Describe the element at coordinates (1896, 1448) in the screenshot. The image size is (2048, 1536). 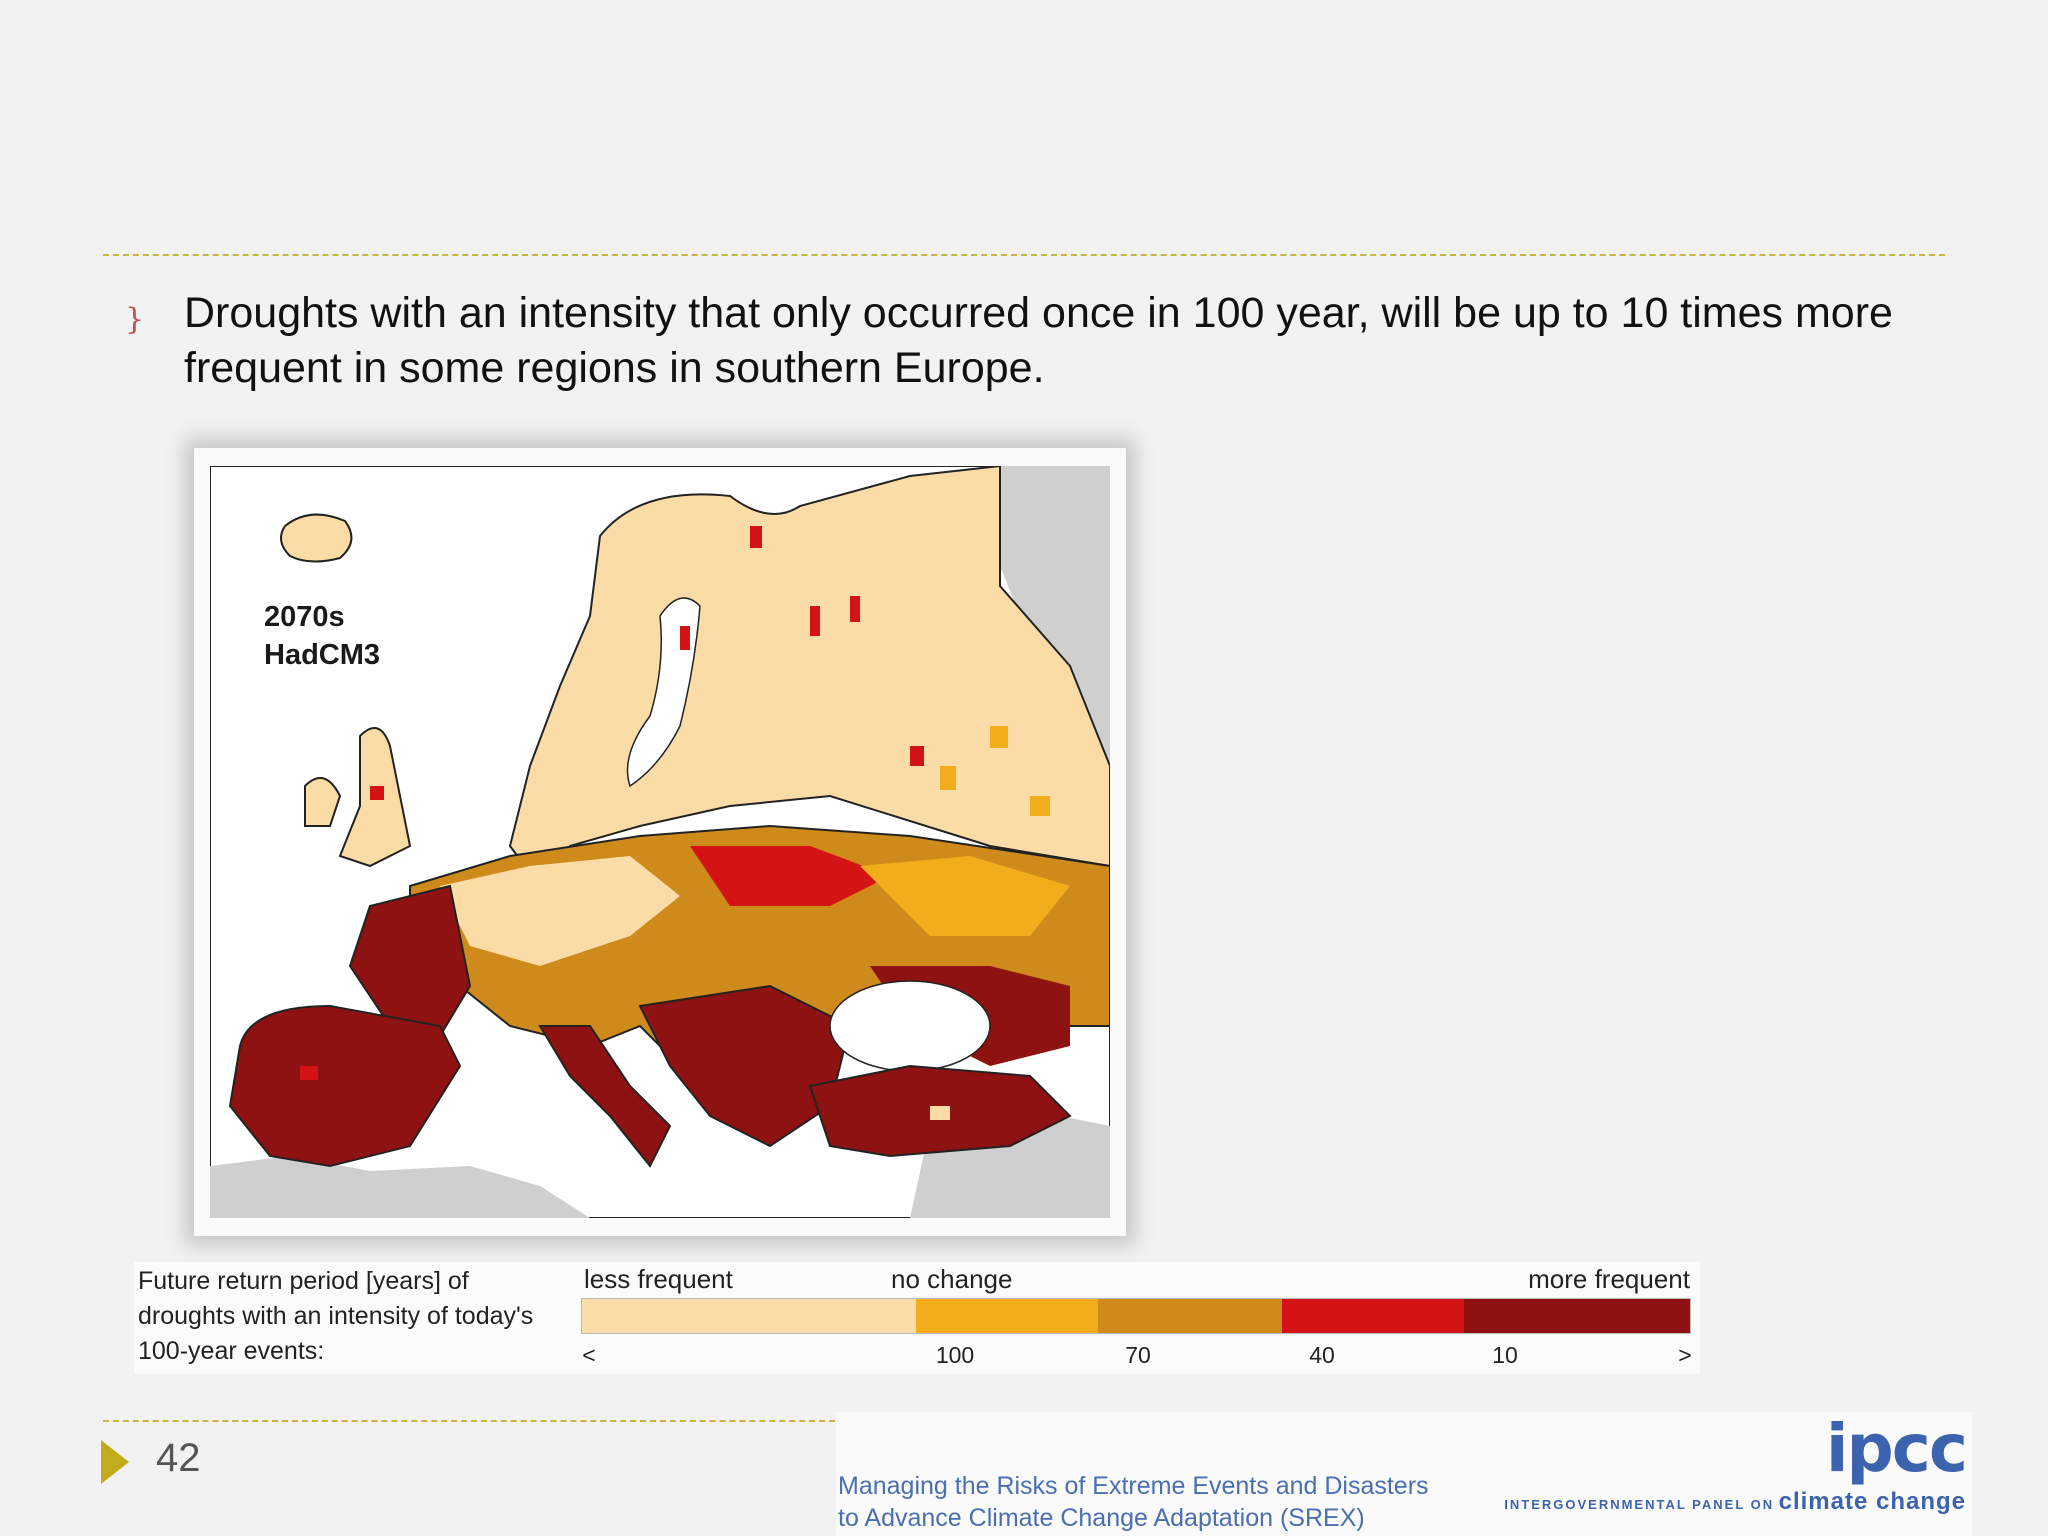
I see `ipcc-logo: ipcc` at that location.